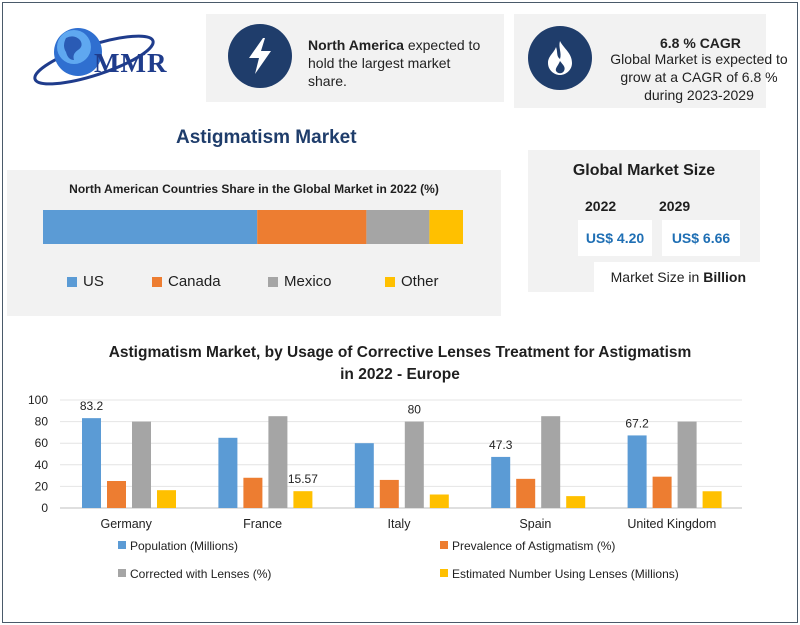 The width and height of the screenshot is (800, 625). Describe the element at coordinates (501, 482) in the screenshot. I see `bar-spain-s0` at that location.